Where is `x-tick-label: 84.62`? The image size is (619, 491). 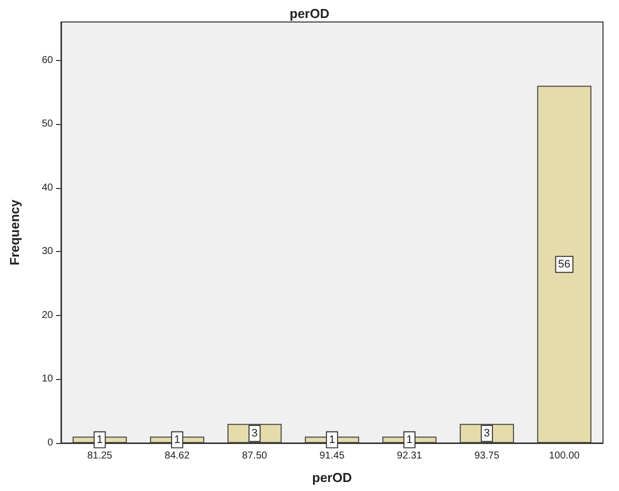 x-tick-label: 84.62 is located at coordinates (177, 456).